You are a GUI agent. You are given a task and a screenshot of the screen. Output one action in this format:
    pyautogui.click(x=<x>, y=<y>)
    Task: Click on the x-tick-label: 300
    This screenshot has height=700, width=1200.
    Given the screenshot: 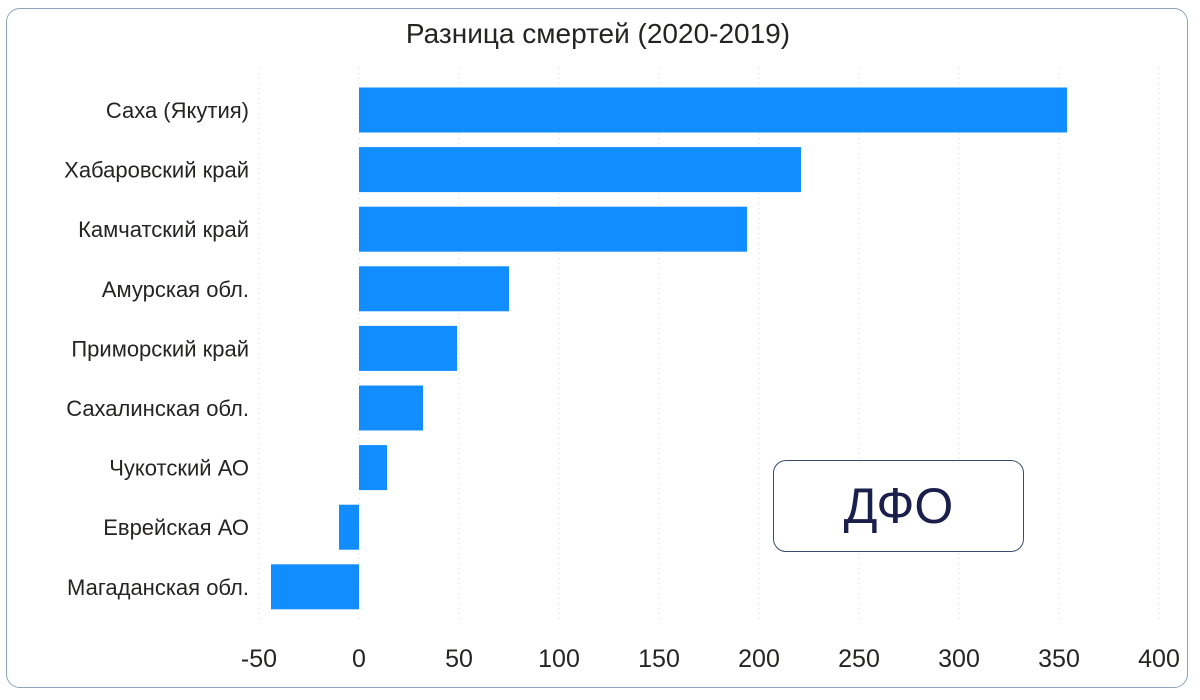 What is the action you would take?
    pyautogui.click(x=959, y=659)
    